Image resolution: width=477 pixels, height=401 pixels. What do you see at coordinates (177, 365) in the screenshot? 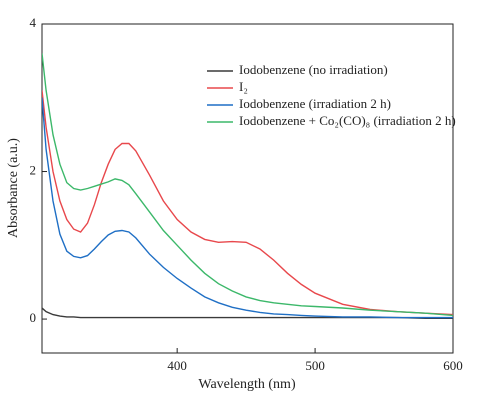
I see `x-tick-label: 400` at bounding box center [177, 365].